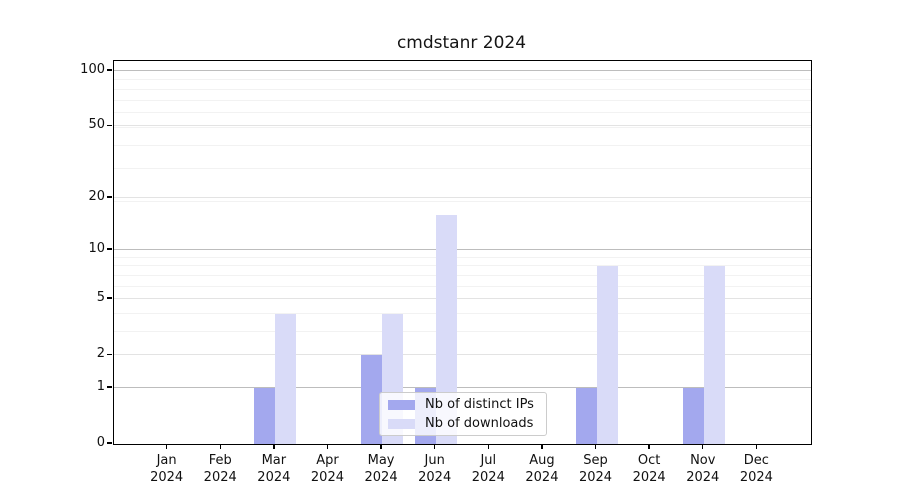 The image size is (900, 500). I want to click on x-tick-label: Dec 2024, so click(756, 469).